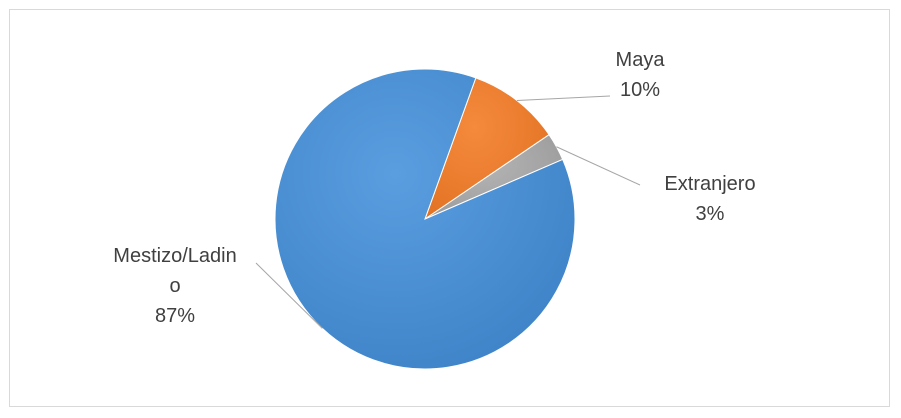  Describe the element at coordinates (640, 90) in the screenshot. I see `data-label-percent: 10%` at that location.